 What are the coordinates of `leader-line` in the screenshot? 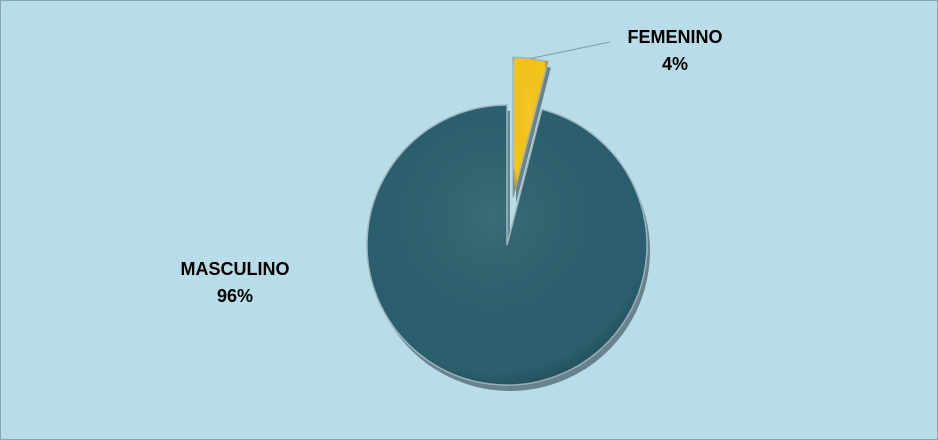 It's located at (570, 50).